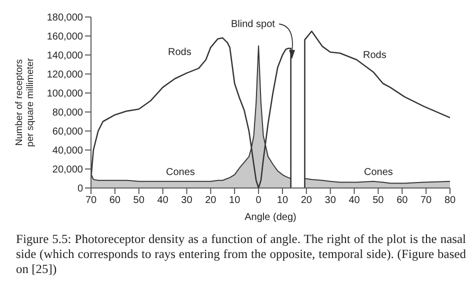  What do you see at coordinates (68, 151) in the screenshot?
I see `y-tick-label: 40,000` at bounding box center [68, 151].